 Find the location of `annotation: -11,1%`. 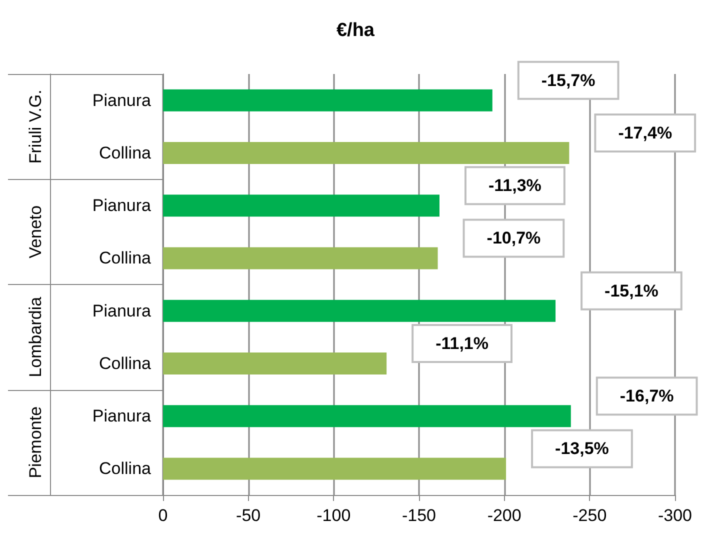

annotation: -11,1% is located at coordinates (462, 343).